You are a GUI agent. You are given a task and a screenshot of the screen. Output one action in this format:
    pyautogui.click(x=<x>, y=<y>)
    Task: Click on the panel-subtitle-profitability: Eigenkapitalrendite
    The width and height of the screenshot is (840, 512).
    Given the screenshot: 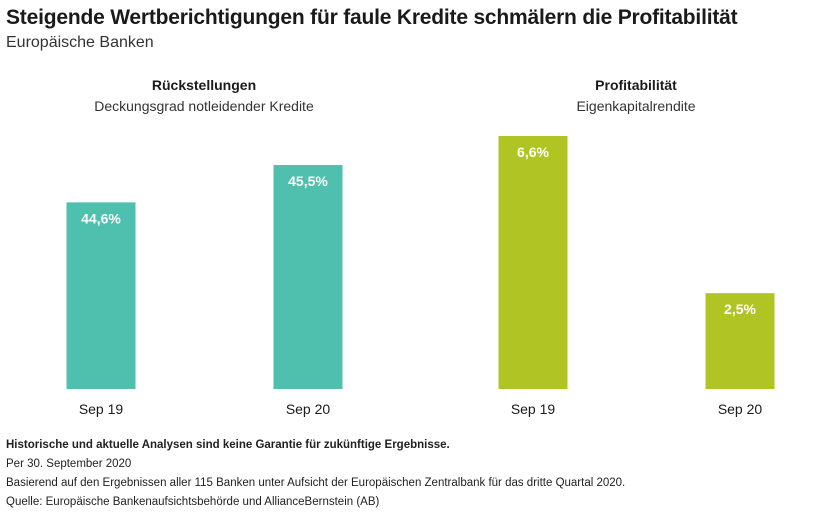 What is the action you would take?
    pyautogui.click(x=636, y=106)
    